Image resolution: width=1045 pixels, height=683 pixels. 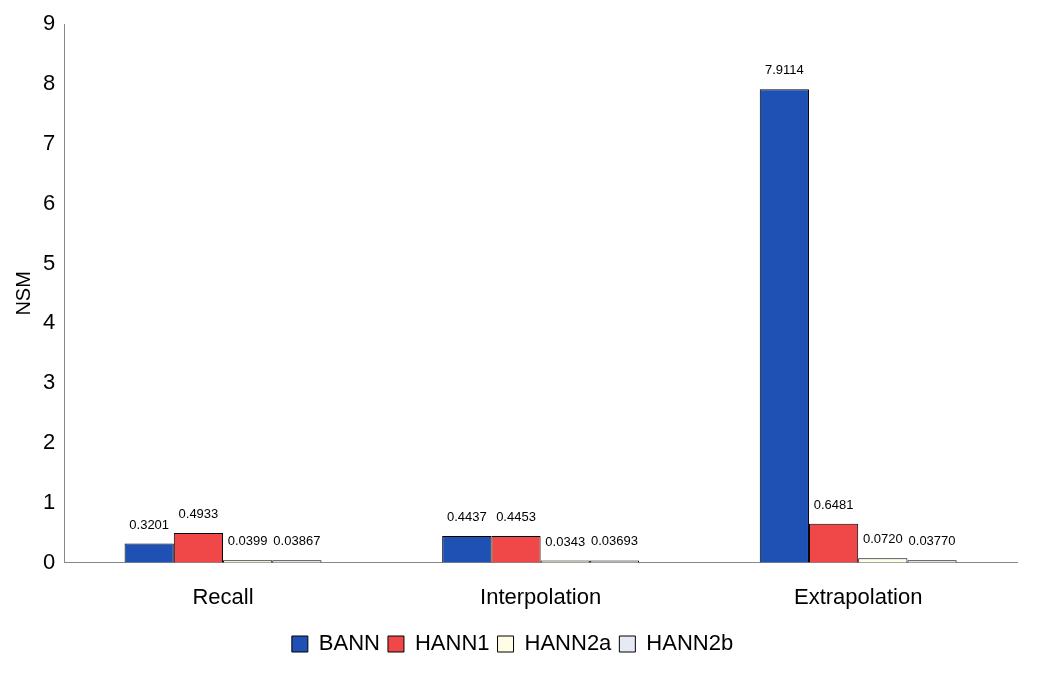 What do you see at coordinates (49, 23) in the screenshot?
I see `y-tick-label: 9` at bounding box center [49, 23].